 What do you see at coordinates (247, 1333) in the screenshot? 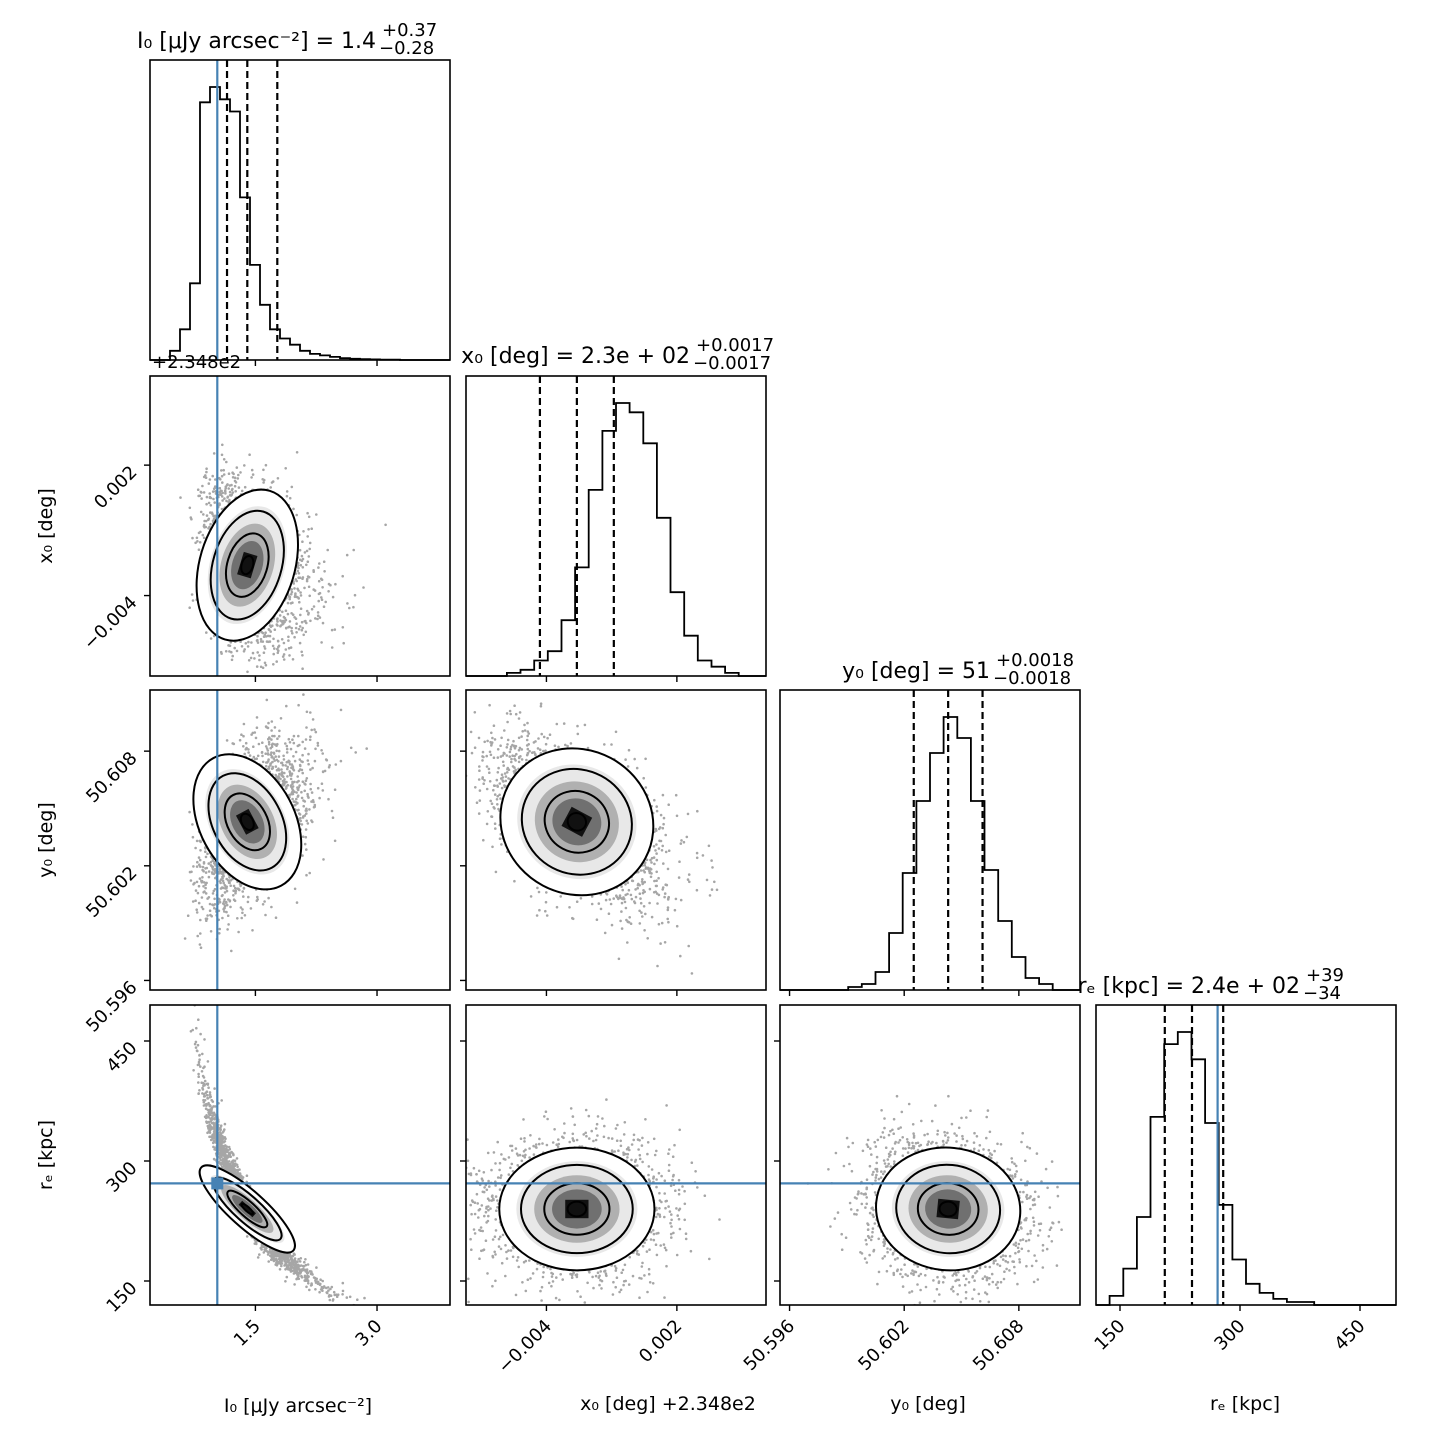
I see `xticklabel-I0-0: 1.5` at bounding box center [247, 1333].